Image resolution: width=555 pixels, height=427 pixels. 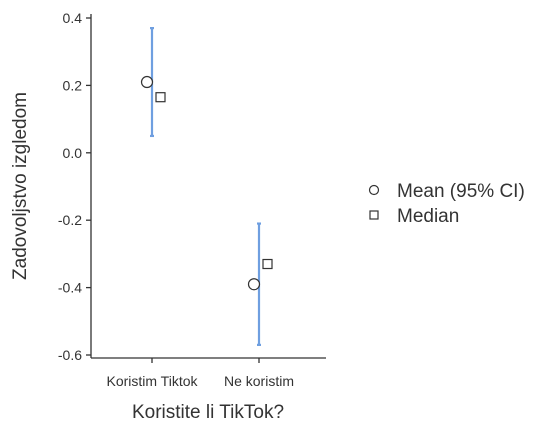 What do you see at coordinates (70, 288) in the screenshot?
I see `y-tick-label: -0.4` at bounding box center [70, 288].